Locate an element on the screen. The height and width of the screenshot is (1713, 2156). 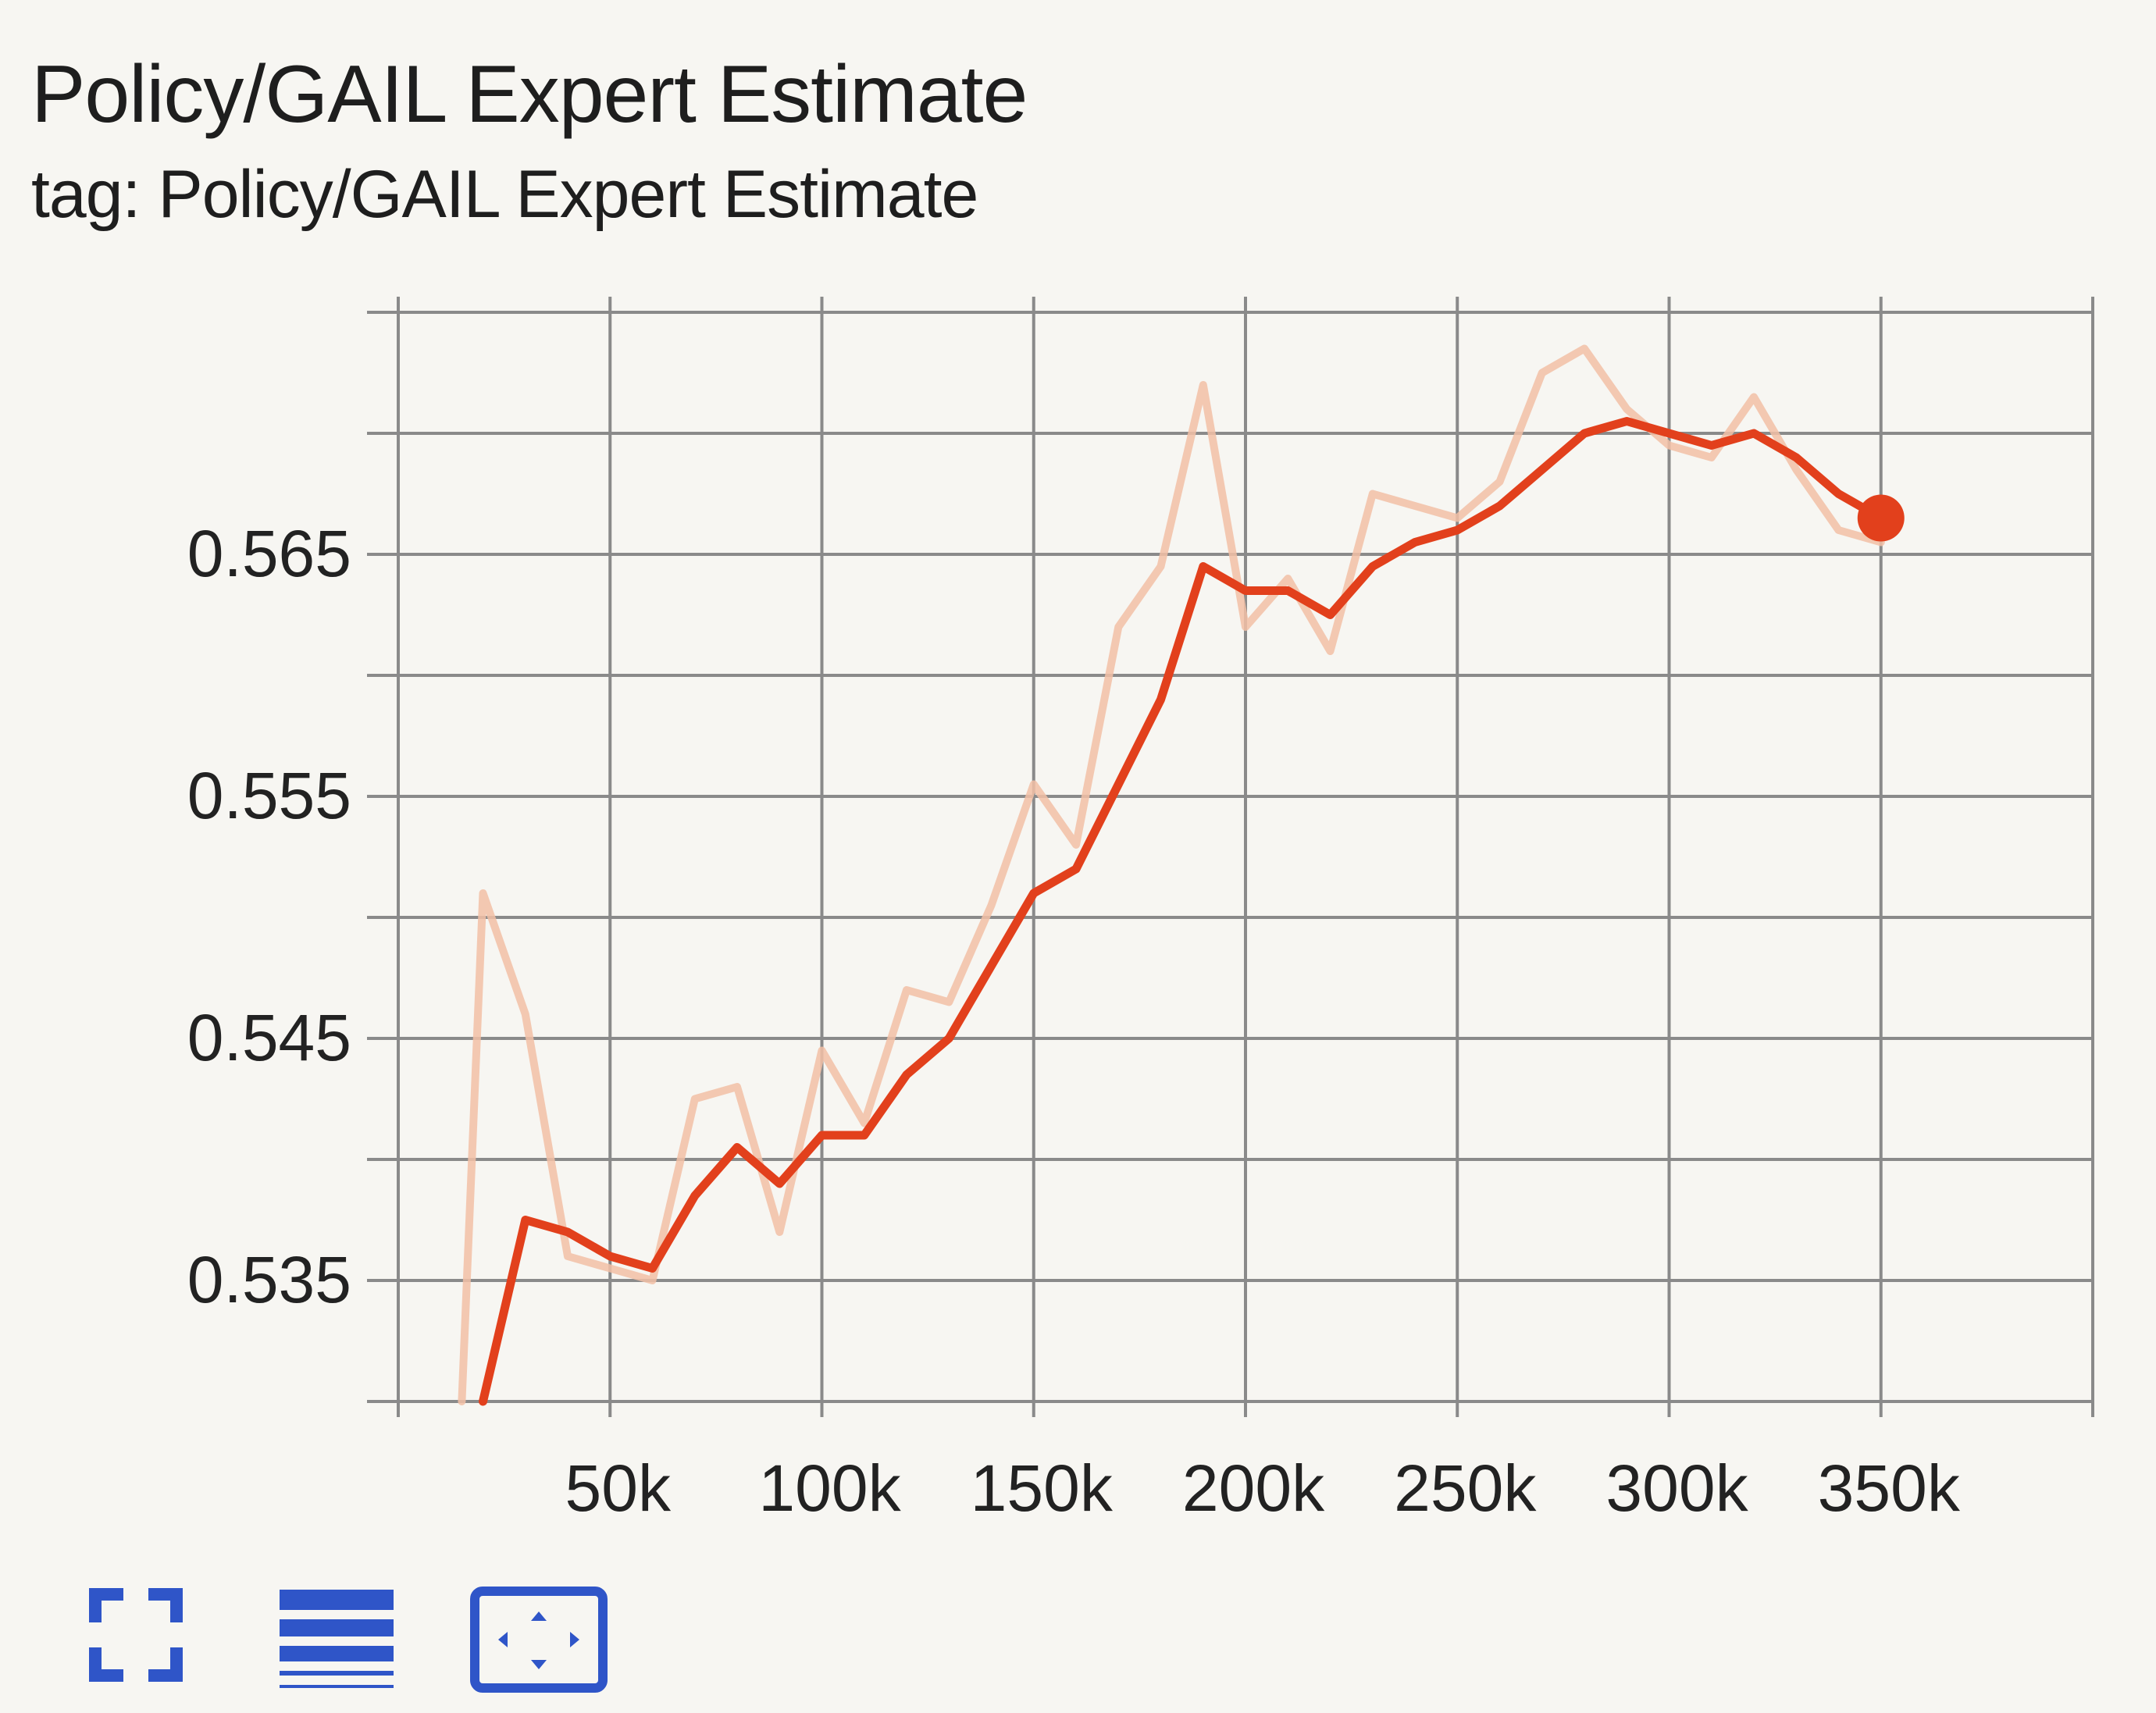
fullscreen-icon is located at coordinates (136, 1635).